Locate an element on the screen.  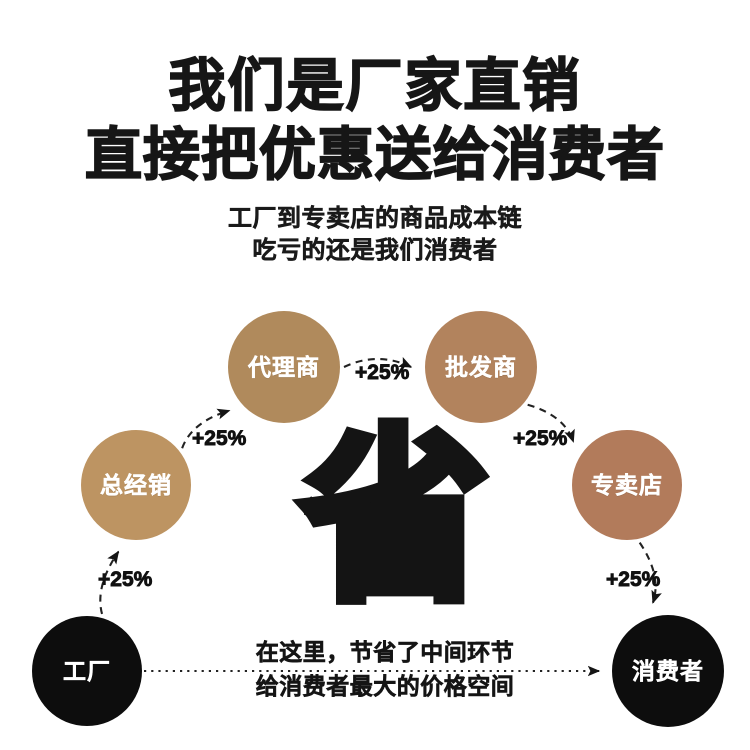
node-wholesaler: 批发商 is located at coordinates (481, 367).